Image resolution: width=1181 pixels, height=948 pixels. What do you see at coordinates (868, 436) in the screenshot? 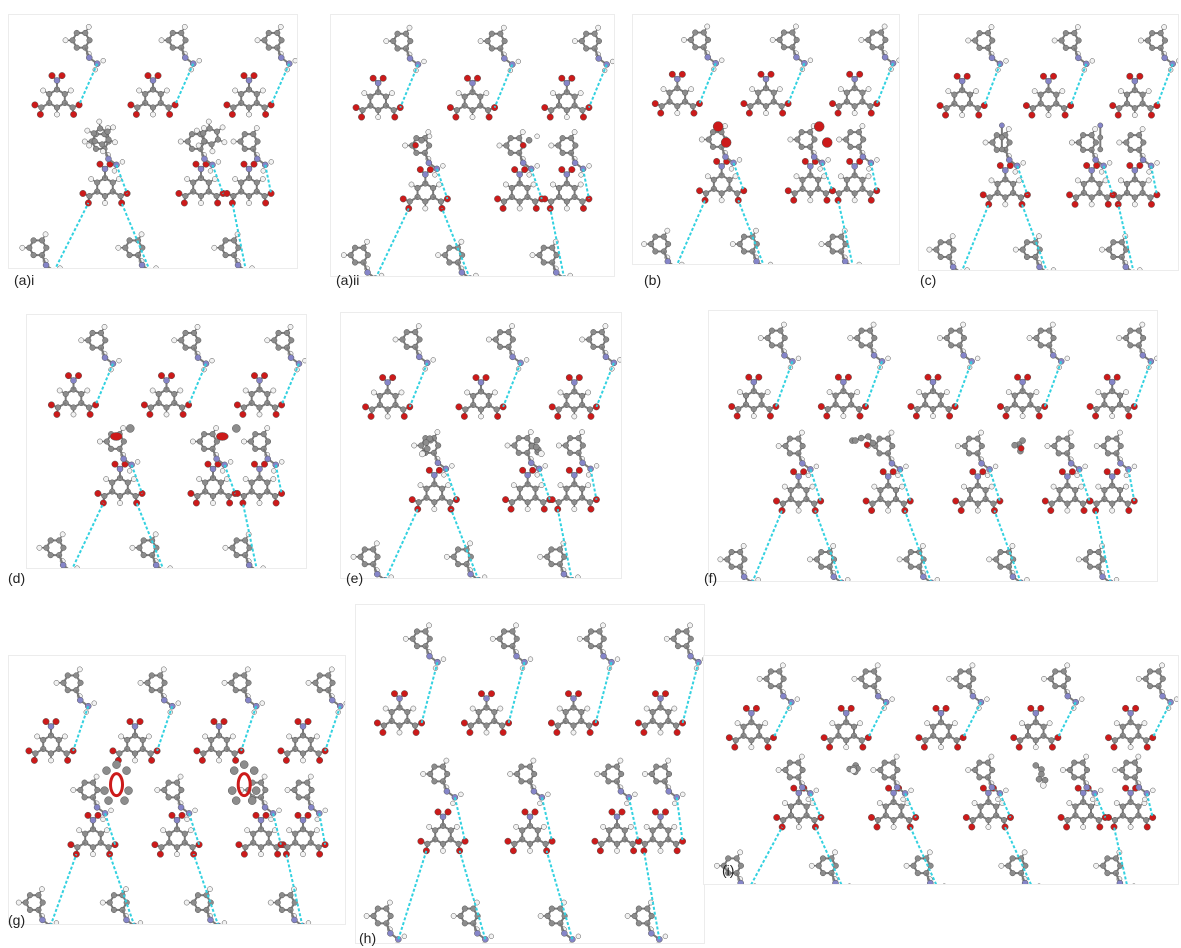
I see `guest-carbon` at bounding box center [868, 436].